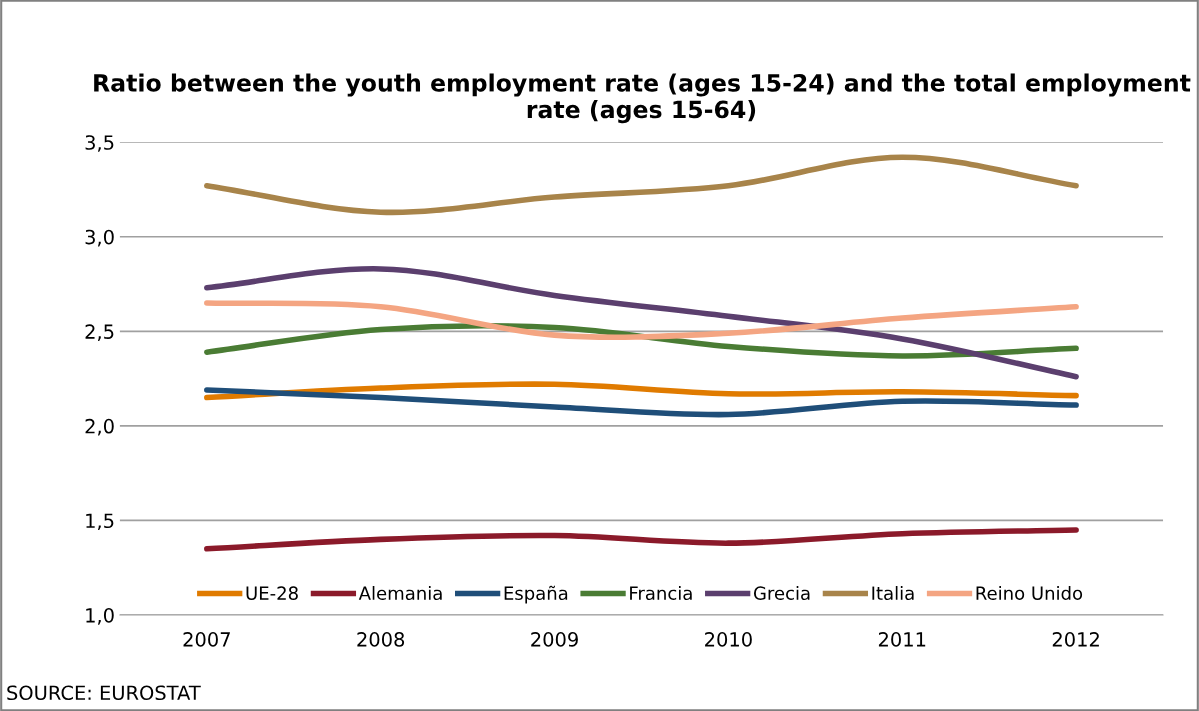 The image size is (1199, 711). What do you see at coordinates (728, 639) in the screenshot?
I see `x-tick-label: 2010` at bounding box center [728, 639].